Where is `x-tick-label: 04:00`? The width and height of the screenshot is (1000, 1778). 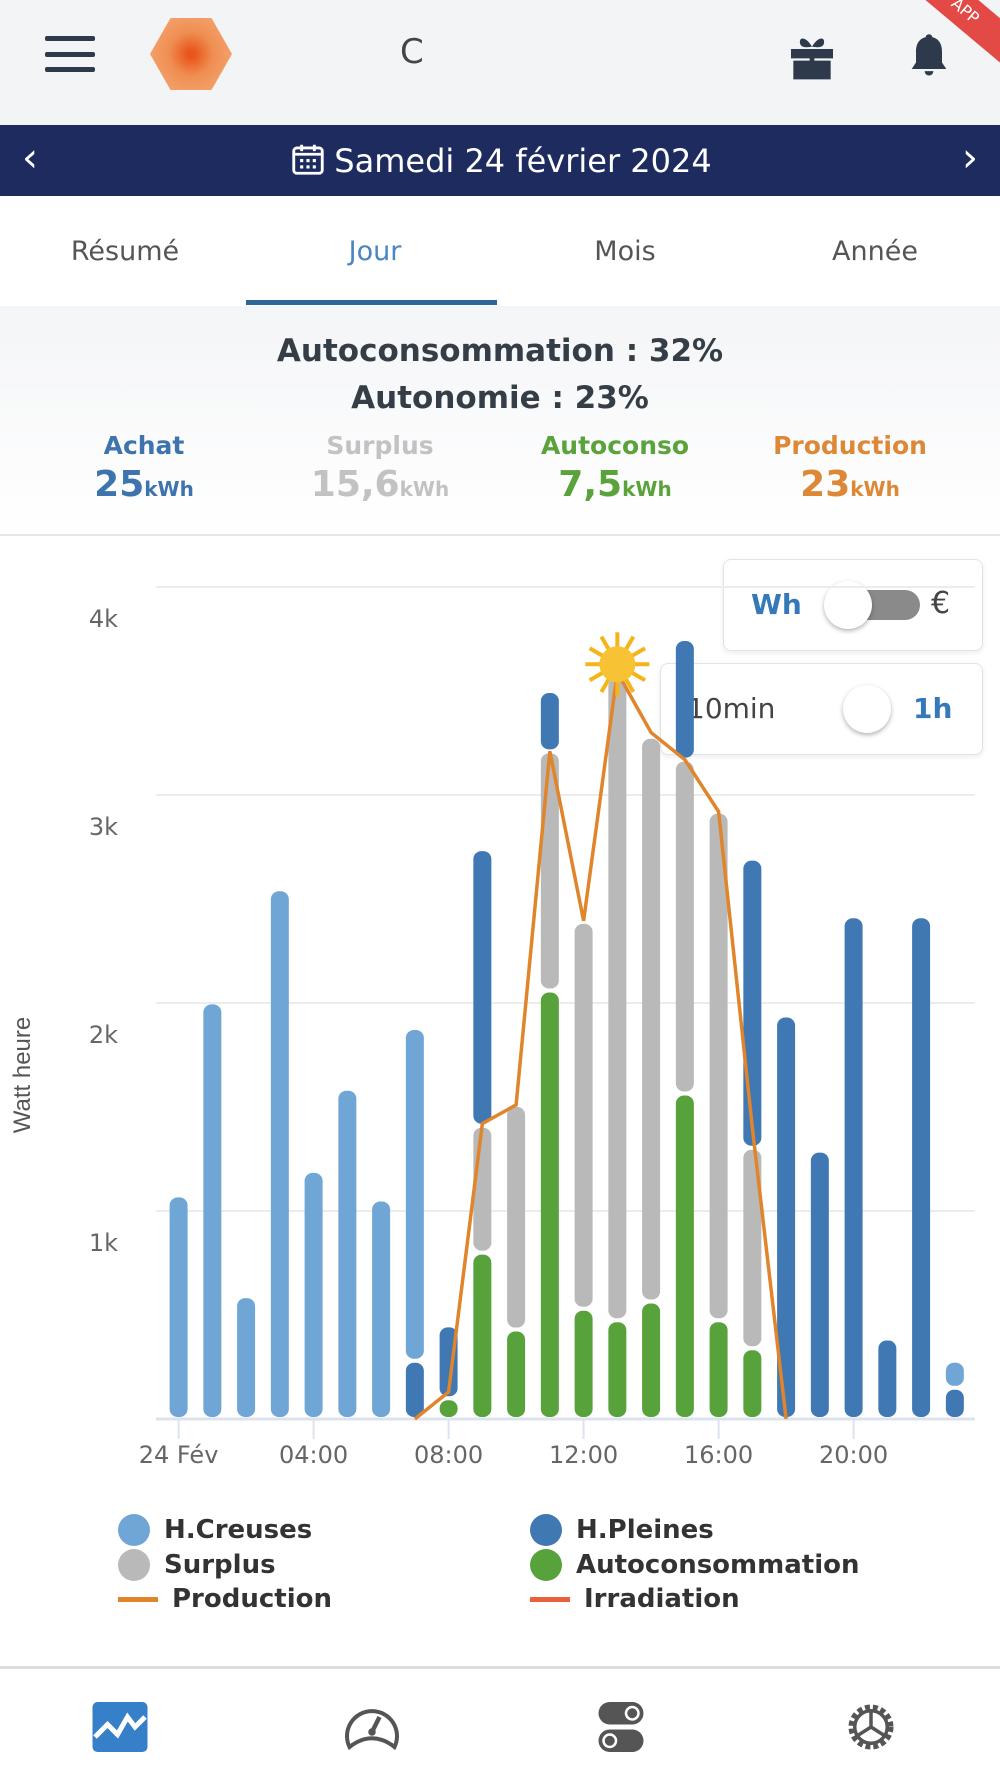
x-tick-label: 04:00 is located at coordinates (313, 1455).